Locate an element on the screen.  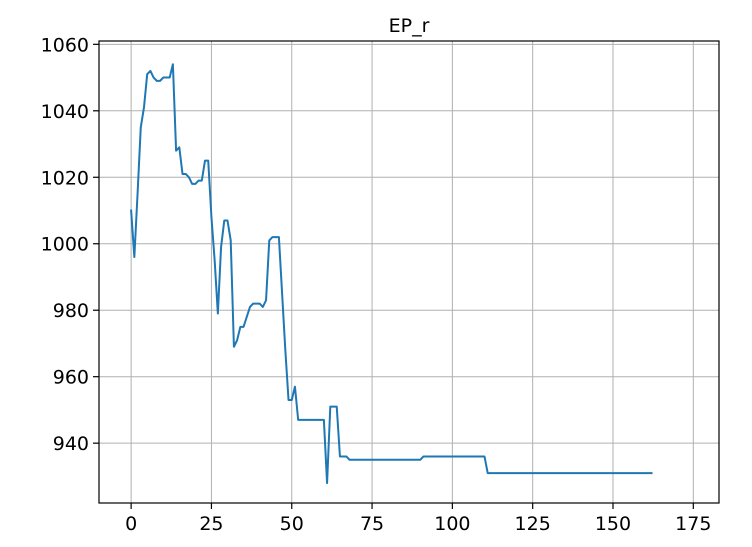
x-tick-label: 100 is located at coordinates (452, 524).